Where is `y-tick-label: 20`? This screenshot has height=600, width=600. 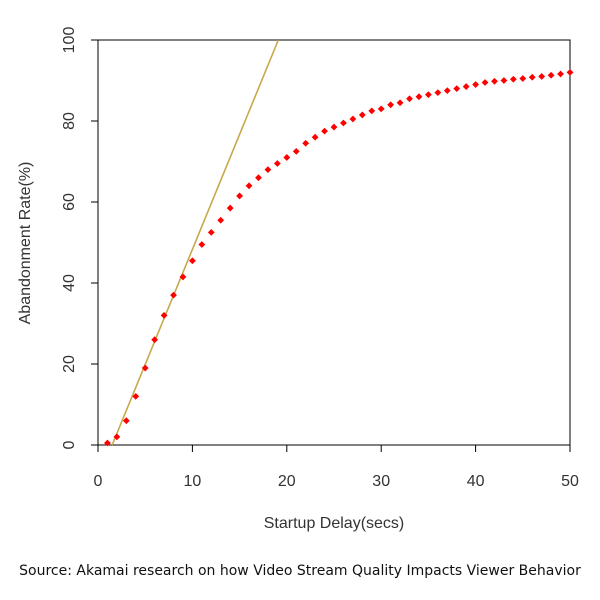
y-tick-label: 20 is located at coordinates (69, 364).